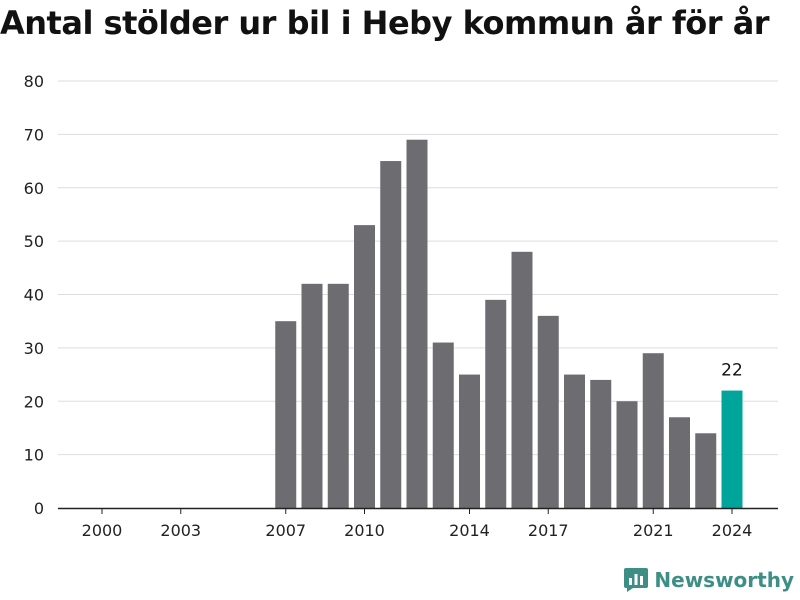  Describe the element at coordinates (653, 530) in the screenshot. I see `x-tick-label-2021: 2021` at that location.